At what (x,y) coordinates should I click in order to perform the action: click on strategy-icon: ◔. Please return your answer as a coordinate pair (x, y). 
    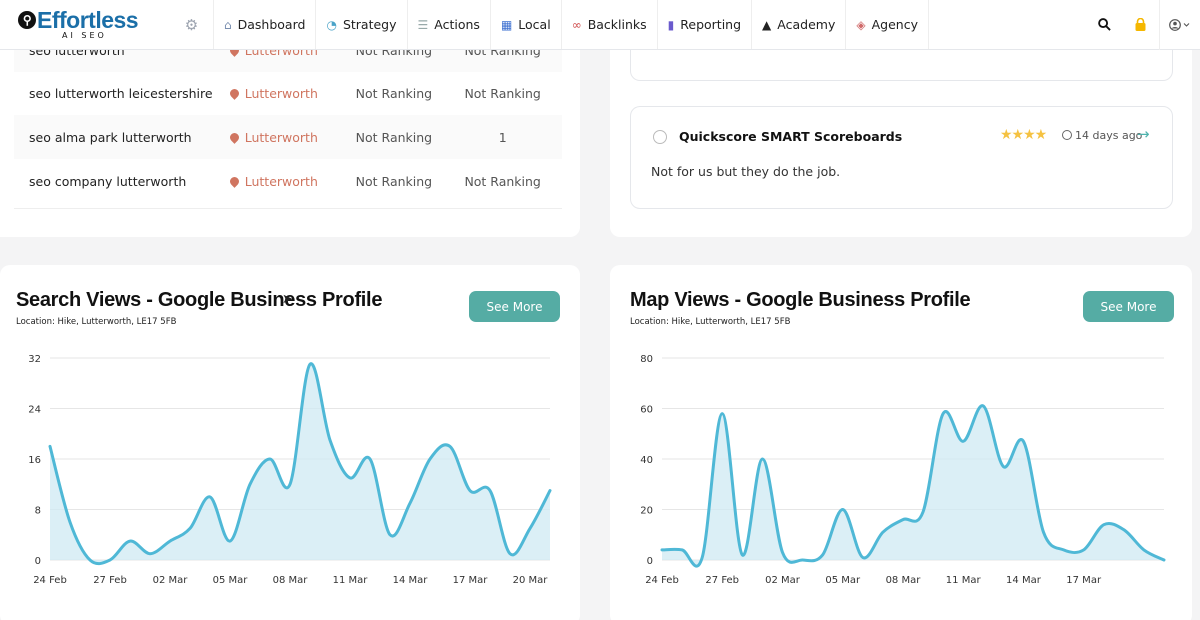
    Looking at the image, I should click on (331, 24).